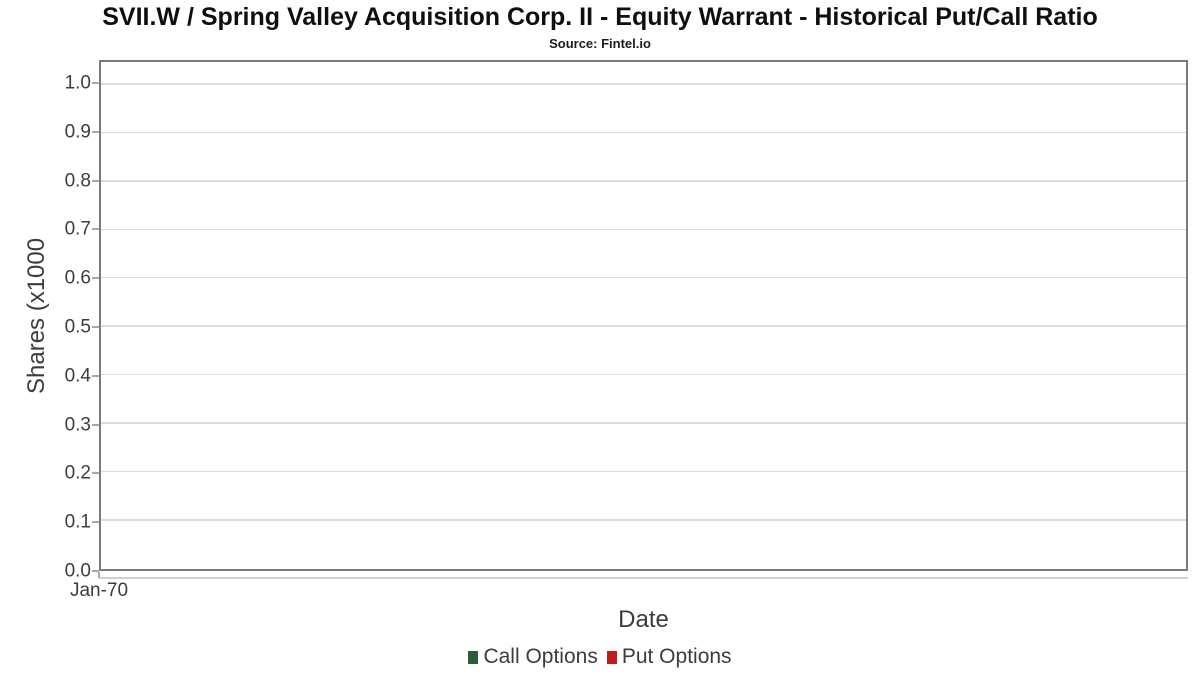  I want to click on legend-label-call-options: Call Options, so click(540, 656).